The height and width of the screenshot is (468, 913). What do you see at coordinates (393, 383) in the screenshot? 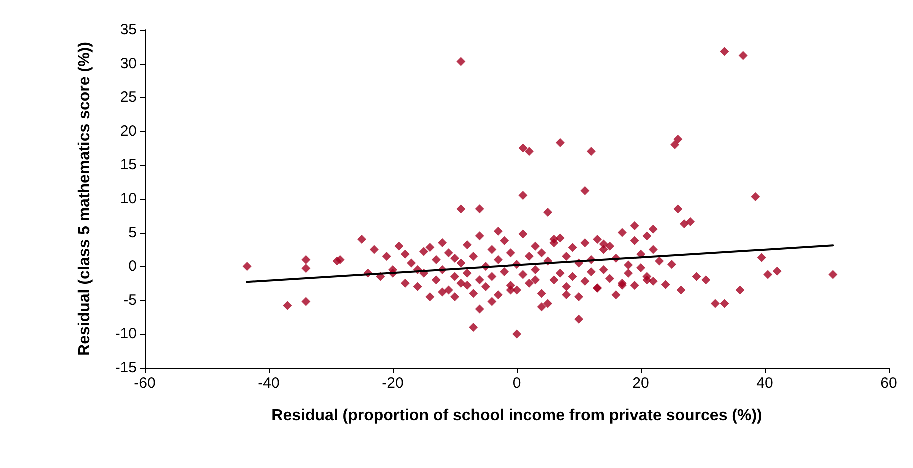
I see `x-tick-label: -20` at bounding box center [393, 383].